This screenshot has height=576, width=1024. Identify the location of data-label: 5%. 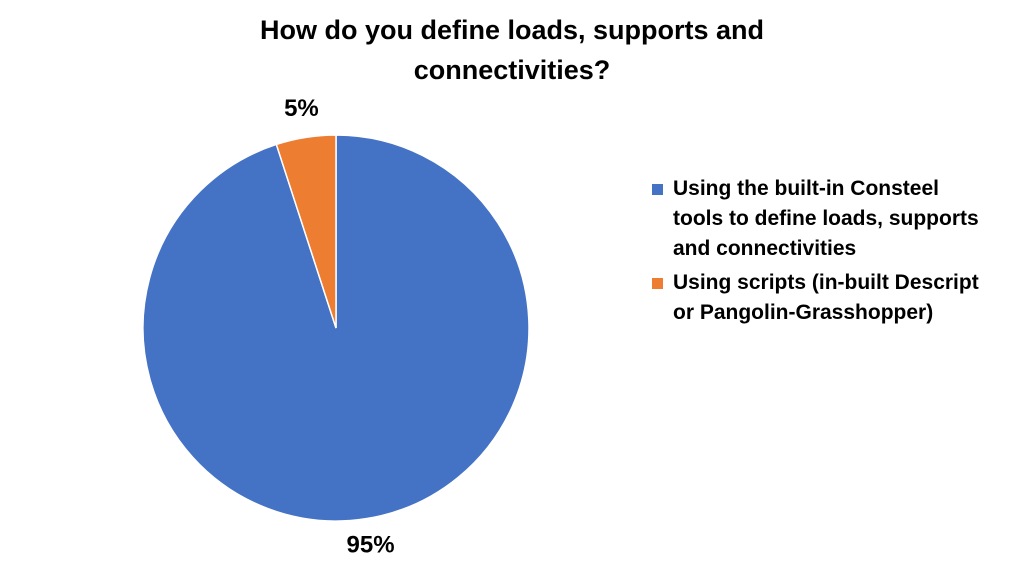
(301, 108).